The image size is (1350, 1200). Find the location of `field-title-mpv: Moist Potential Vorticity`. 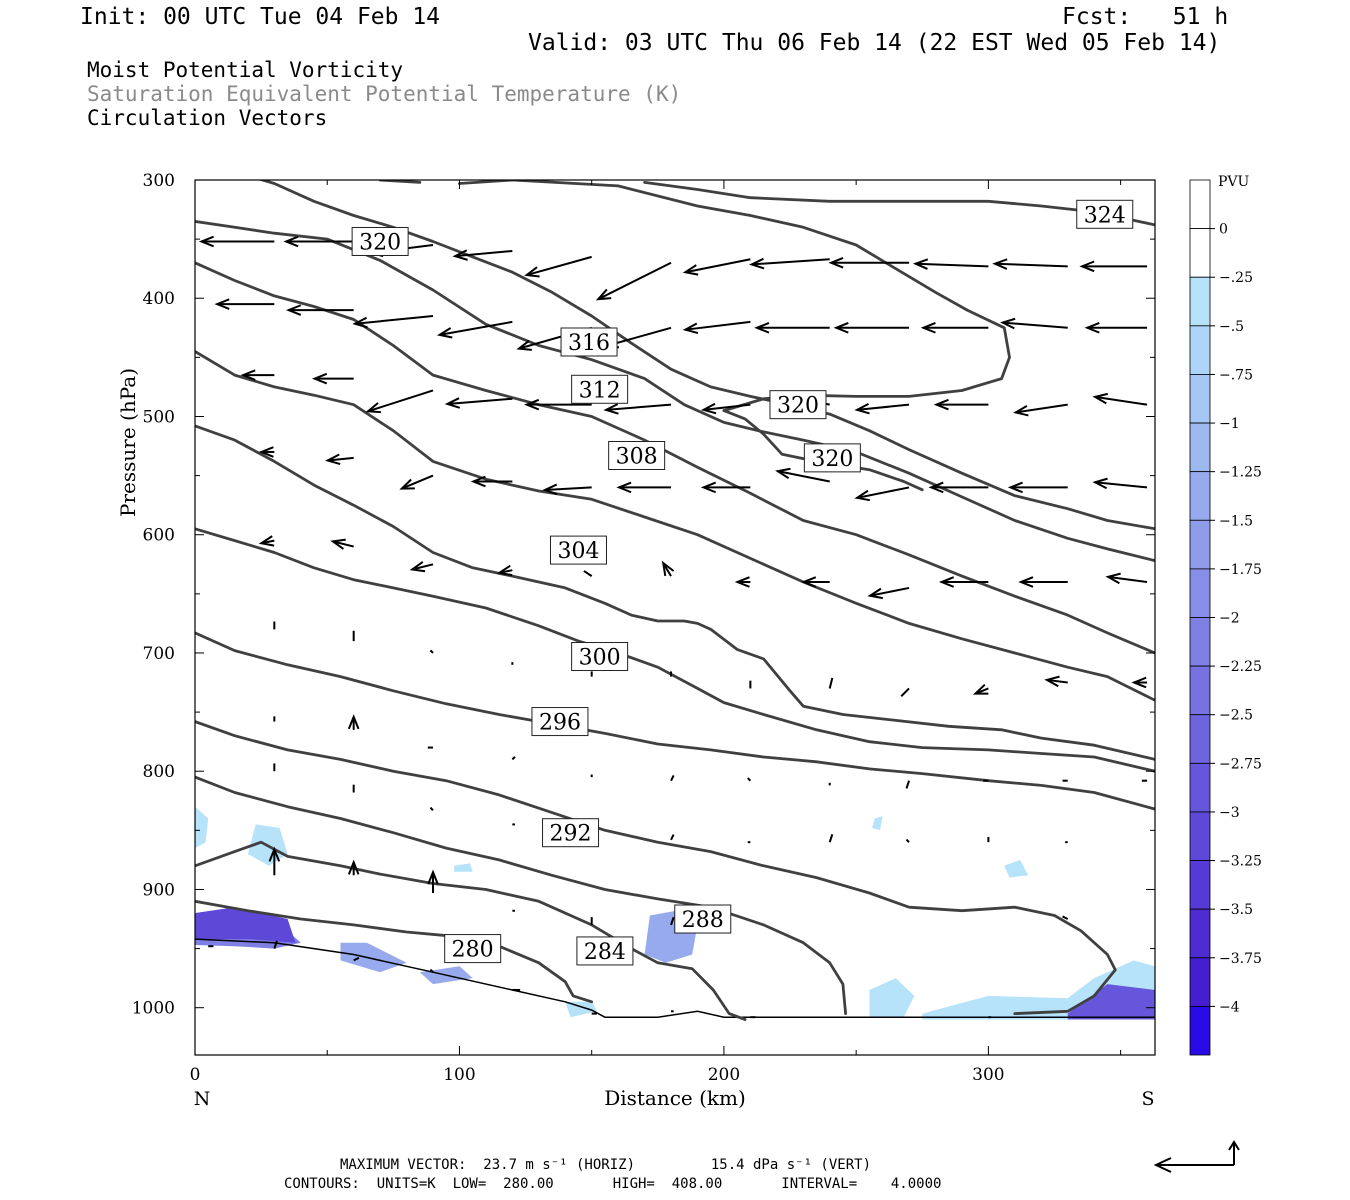

field-title-mpv: Moist Potential Vorticity is located at coordinates (245, 70).